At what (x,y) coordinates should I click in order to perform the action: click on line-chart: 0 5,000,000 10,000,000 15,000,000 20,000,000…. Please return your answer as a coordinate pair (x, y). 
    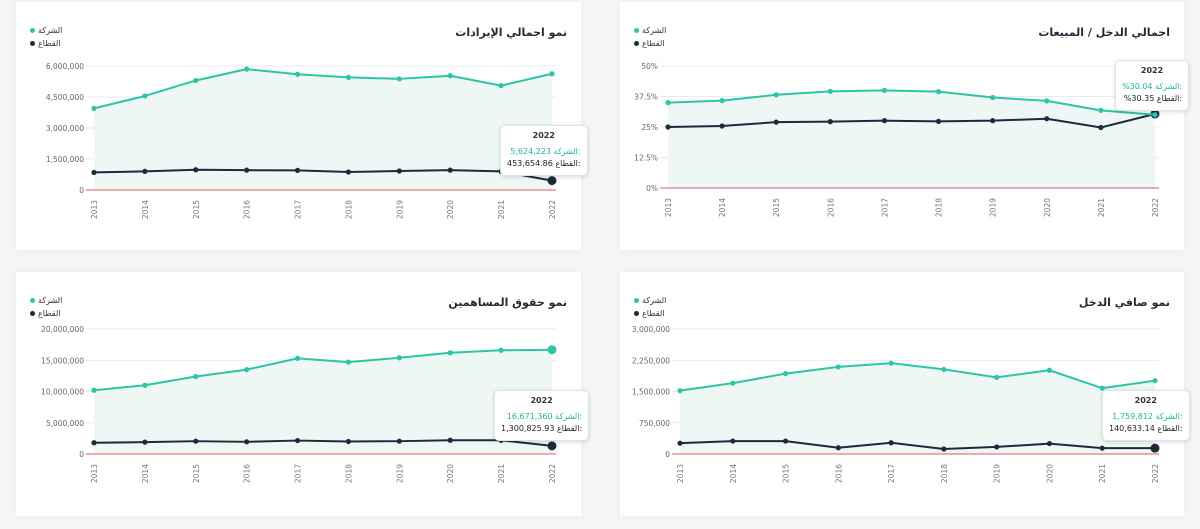
    Looking at the image, I should click on (299, 404).